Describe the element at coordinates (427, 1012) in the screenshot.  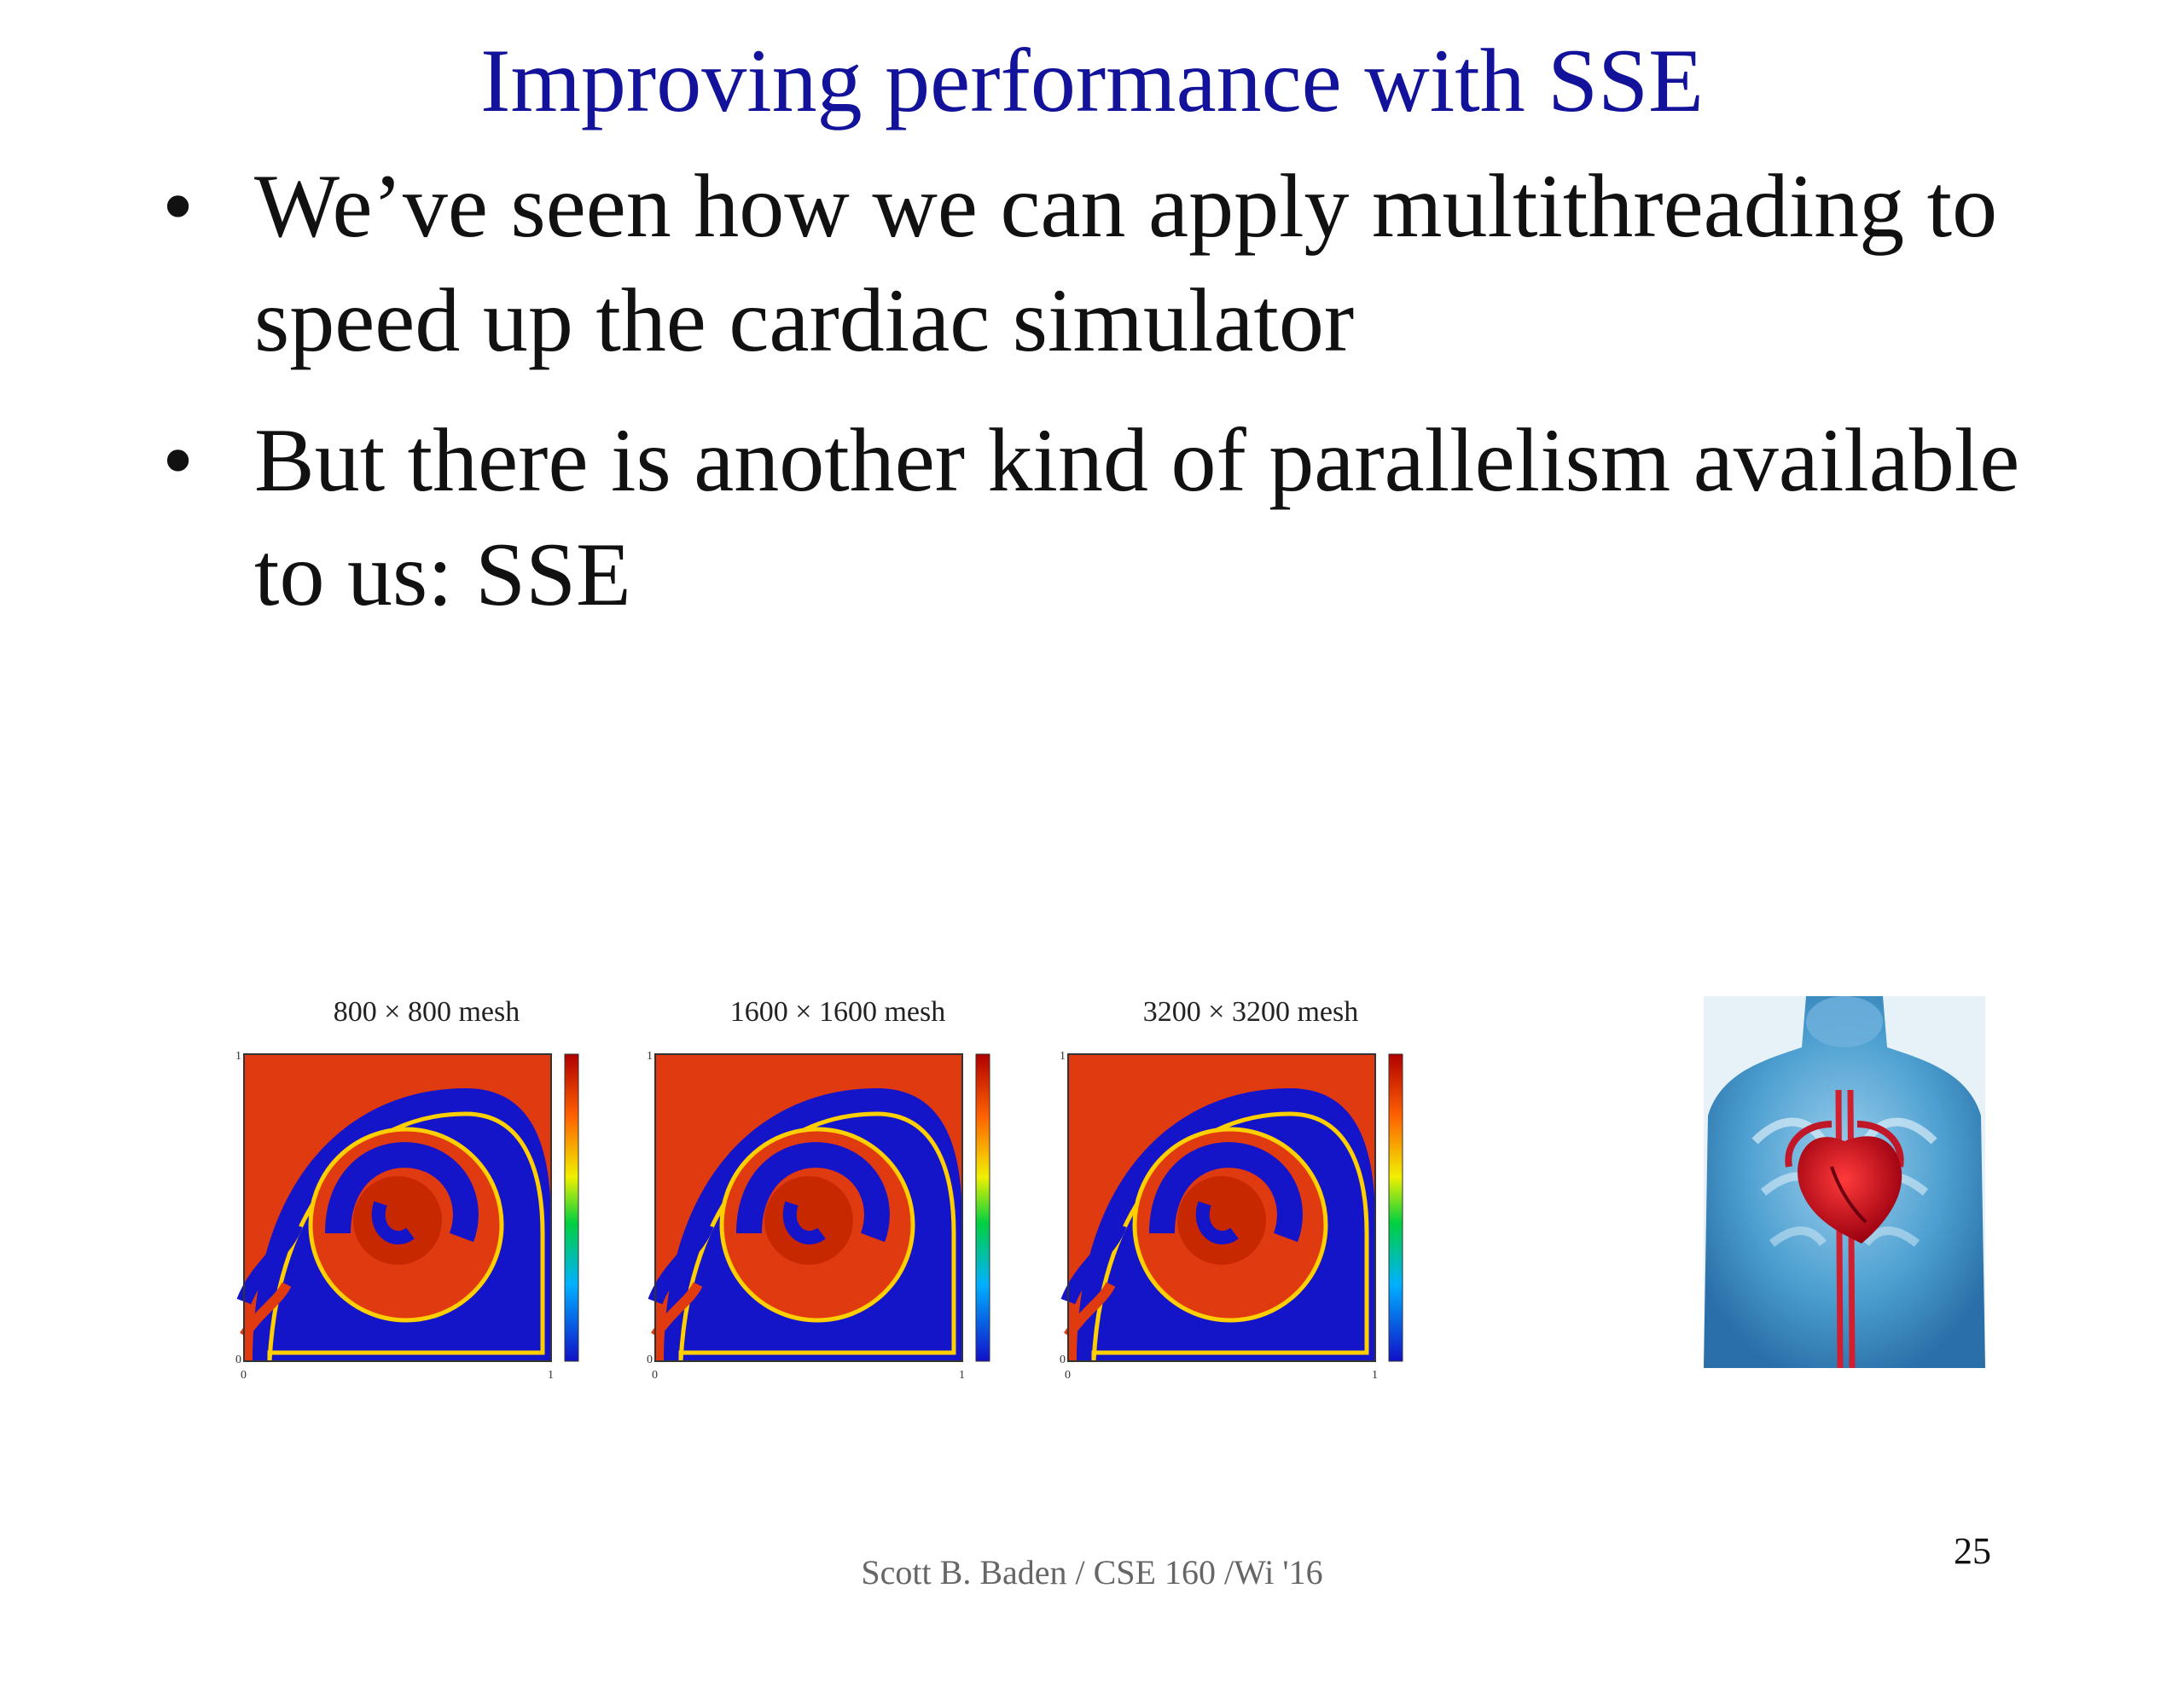
I see `figure-caption: 800 × 800 mesh` at that location.